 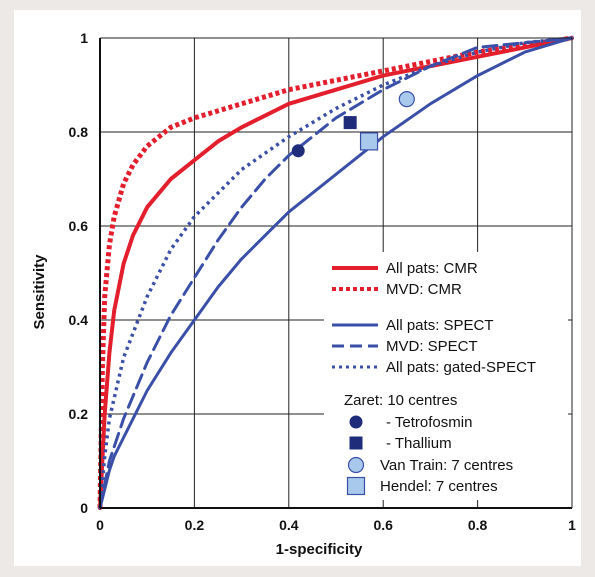 What do you see at coordinates (429, 422) in the screenshot?
I see `legend-point-label-0: - Tetrofosmin` at bounding box center [429, 422].